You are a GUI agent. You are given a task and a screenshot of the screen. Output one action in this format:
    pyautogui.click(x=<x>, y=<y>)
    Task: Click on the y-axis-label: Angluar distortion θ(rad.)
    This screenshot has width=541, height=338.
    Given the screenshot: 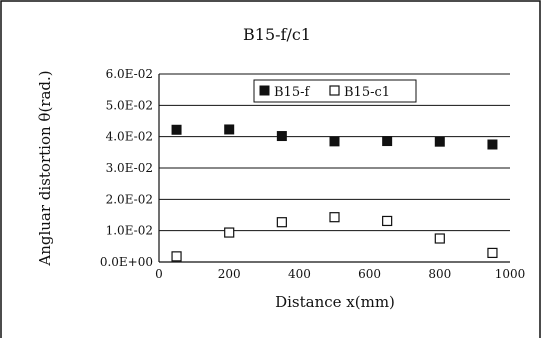 What is the action you would take?
    pyautogui.click(x=45, y=168)
    